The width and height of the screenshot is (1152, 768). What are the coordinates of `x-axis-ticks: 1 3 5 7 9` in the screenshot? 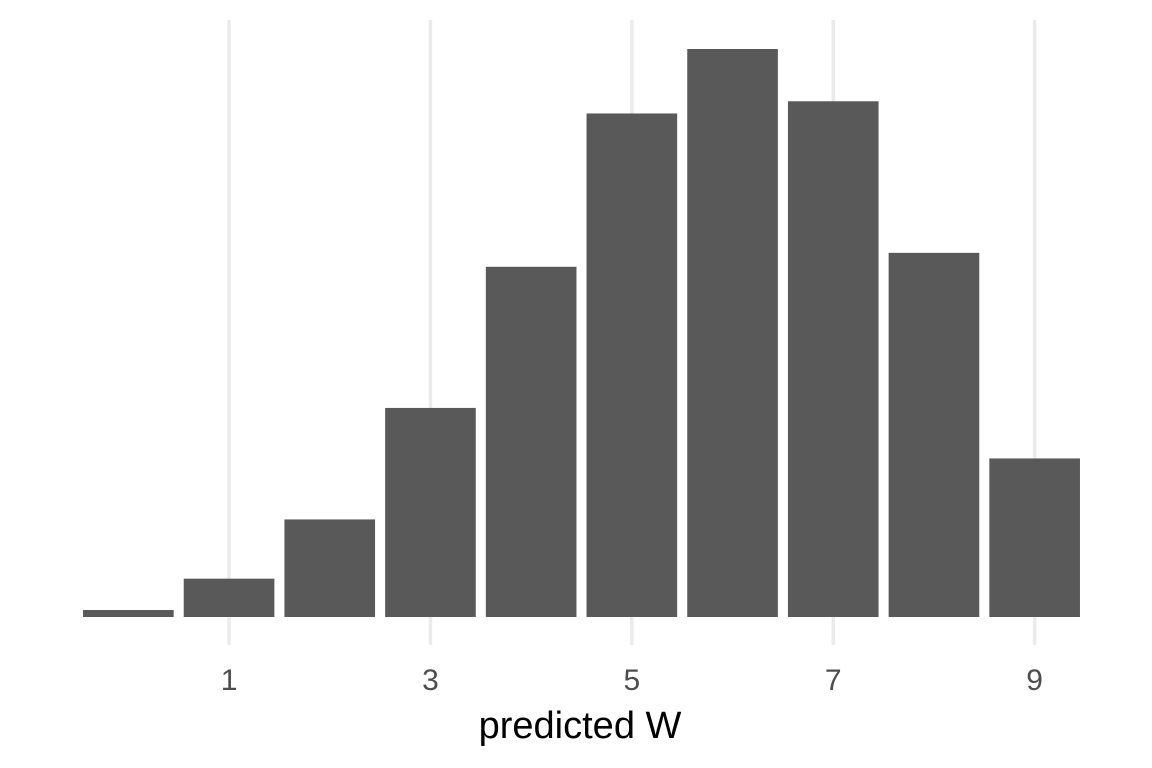 It's located at (632, 680).